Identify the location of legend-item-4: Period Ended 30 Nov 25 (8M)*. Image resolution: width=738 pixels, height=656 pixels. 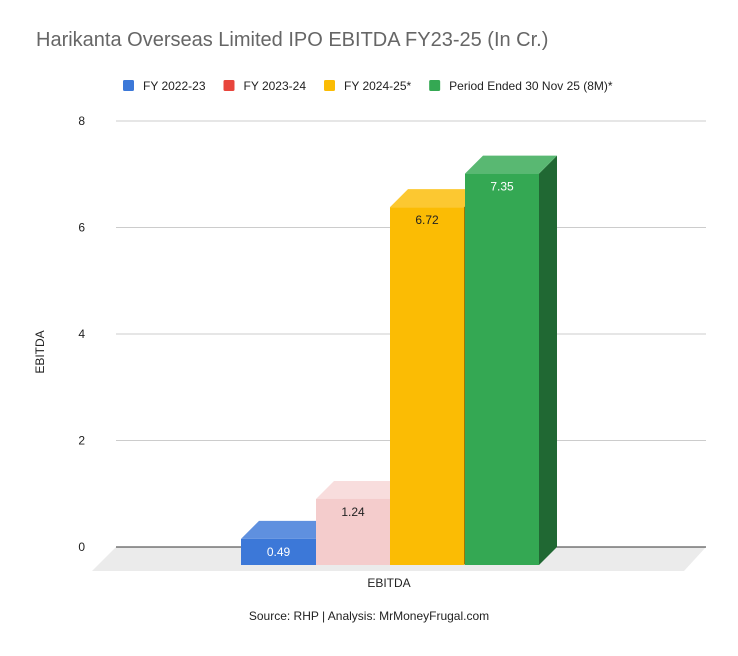
(521, 86).